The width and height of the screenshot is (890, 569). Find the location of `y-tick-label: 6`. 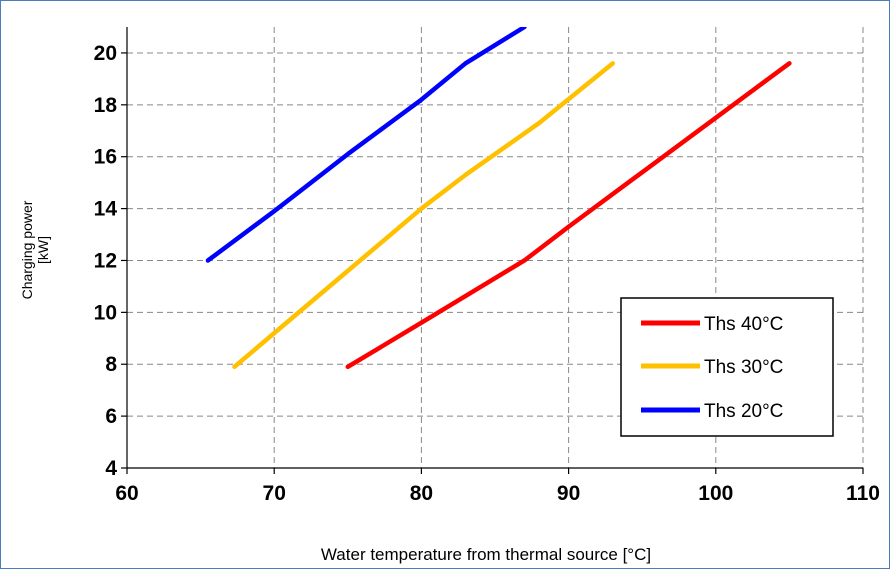

y-tick-label: 6 is located at coordinates (111, 416).